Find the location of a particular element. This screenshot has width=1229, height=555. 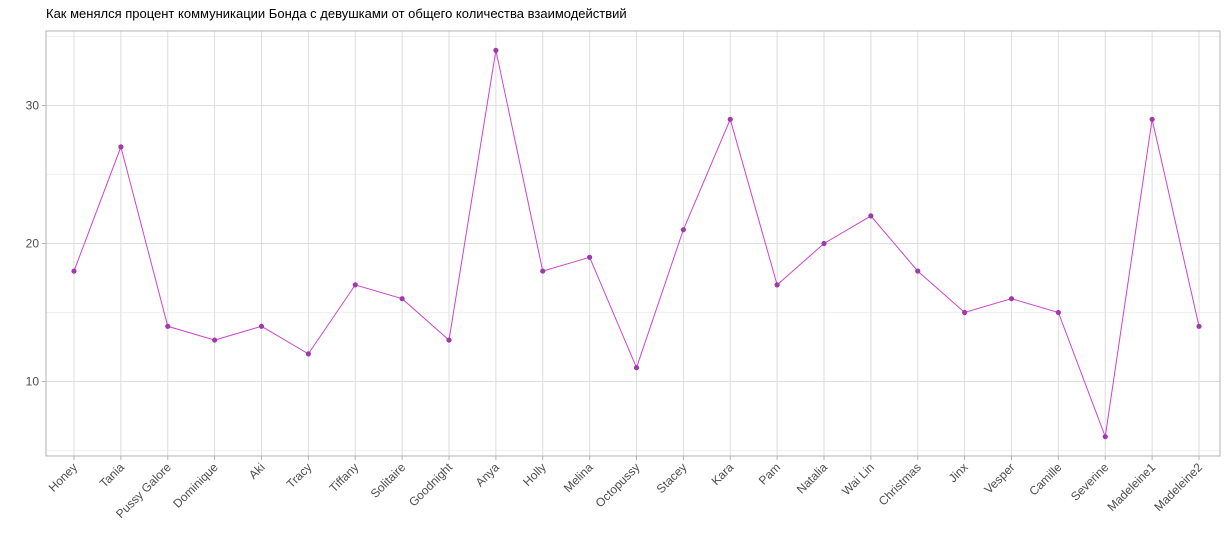

x-tick-label: Dominique is located at coordinates (195, 485).